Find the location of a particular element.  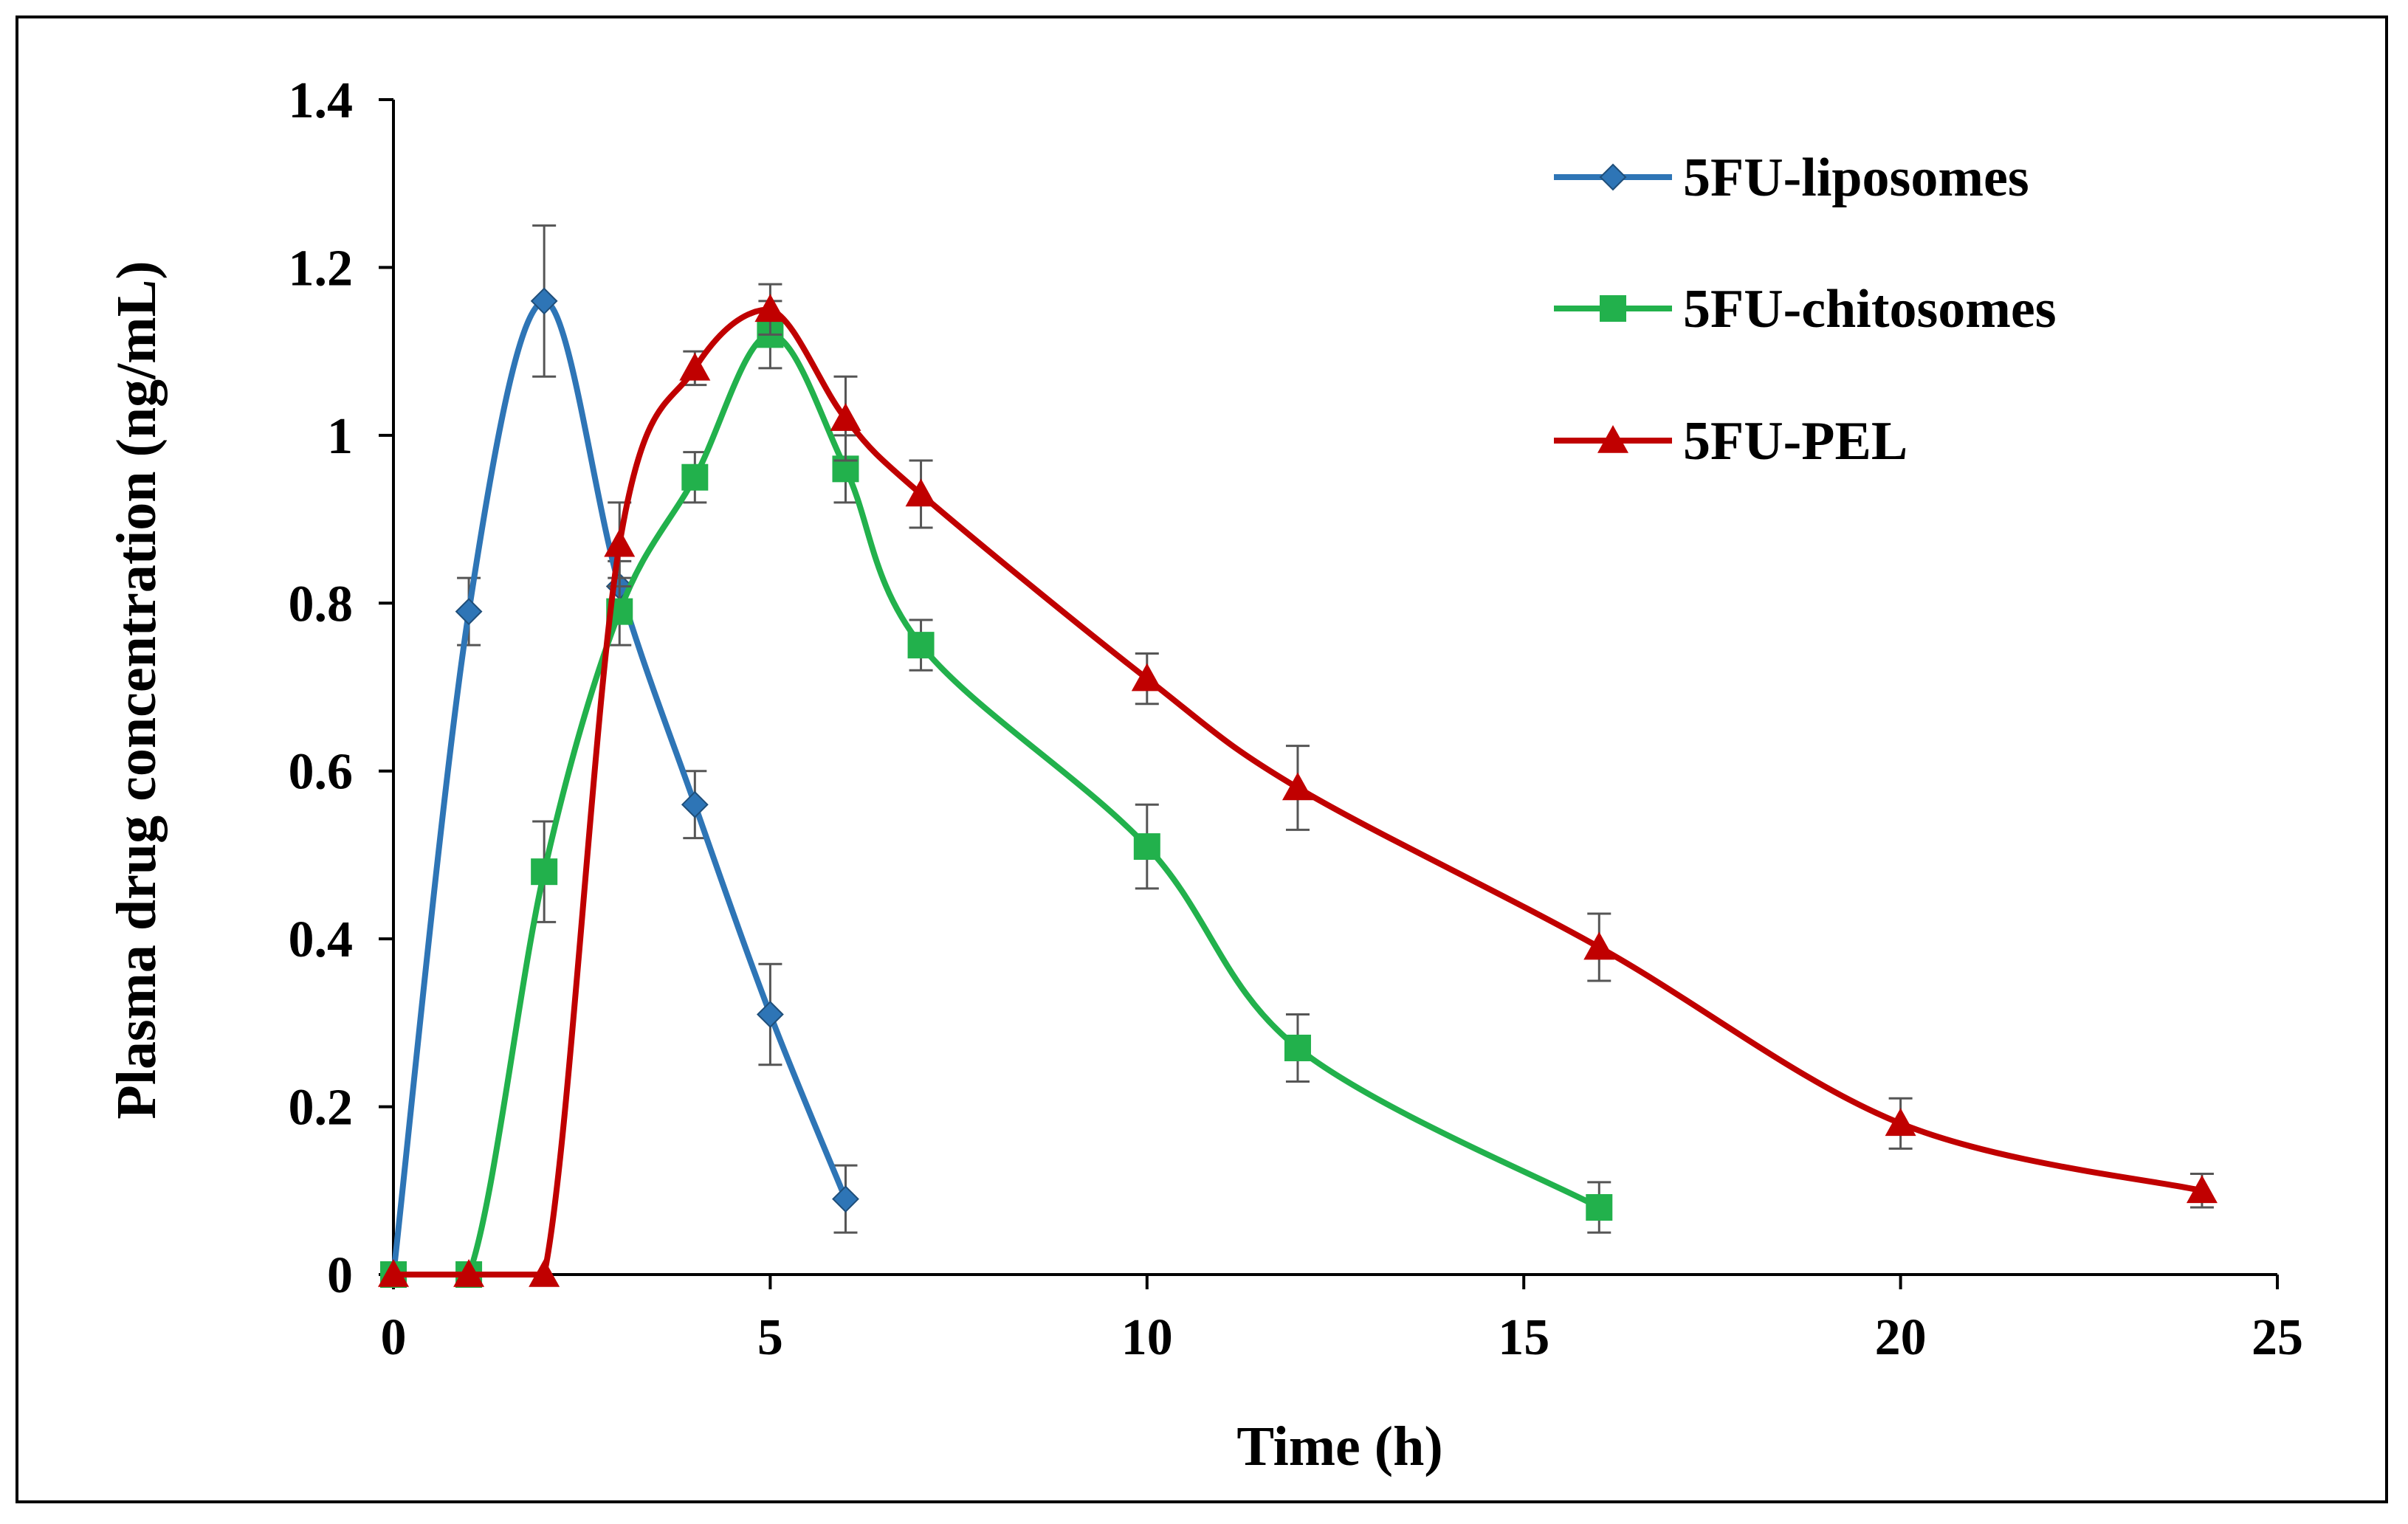

y-axis-title: Plasma drug concentration (ng/mL) is located at coordinates (137, 690).